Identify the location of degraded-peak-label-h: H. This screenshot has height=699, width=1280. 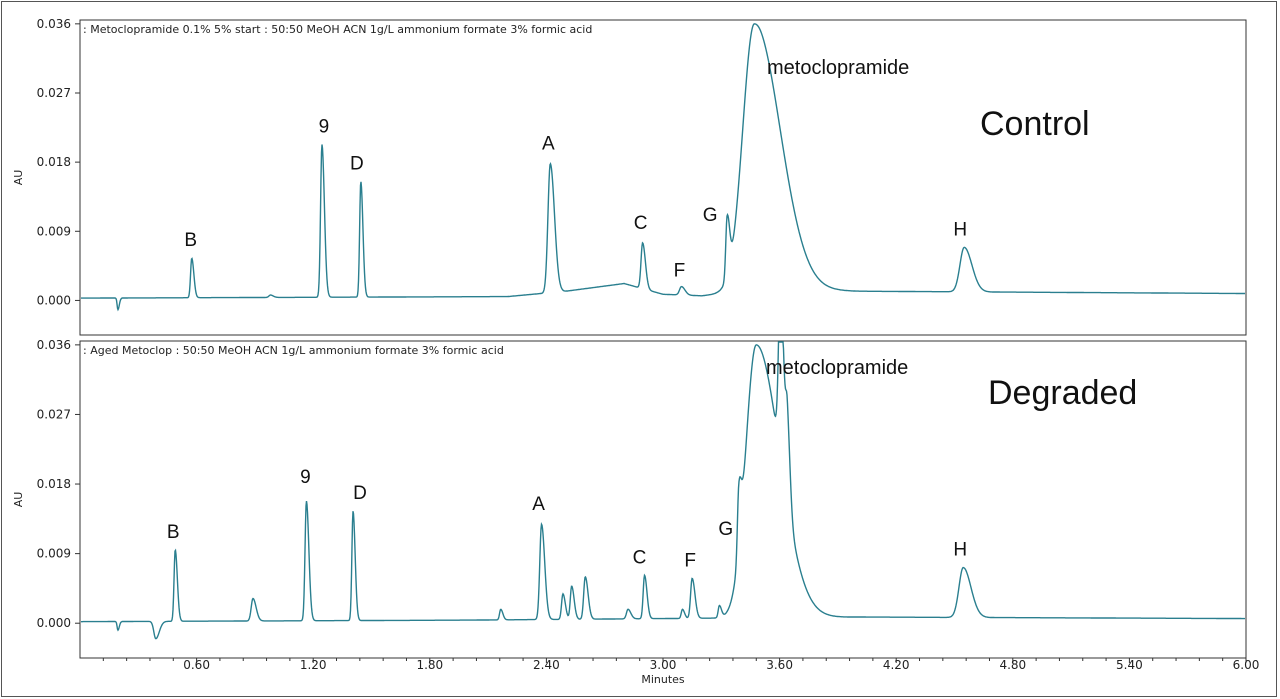
(960, 550).